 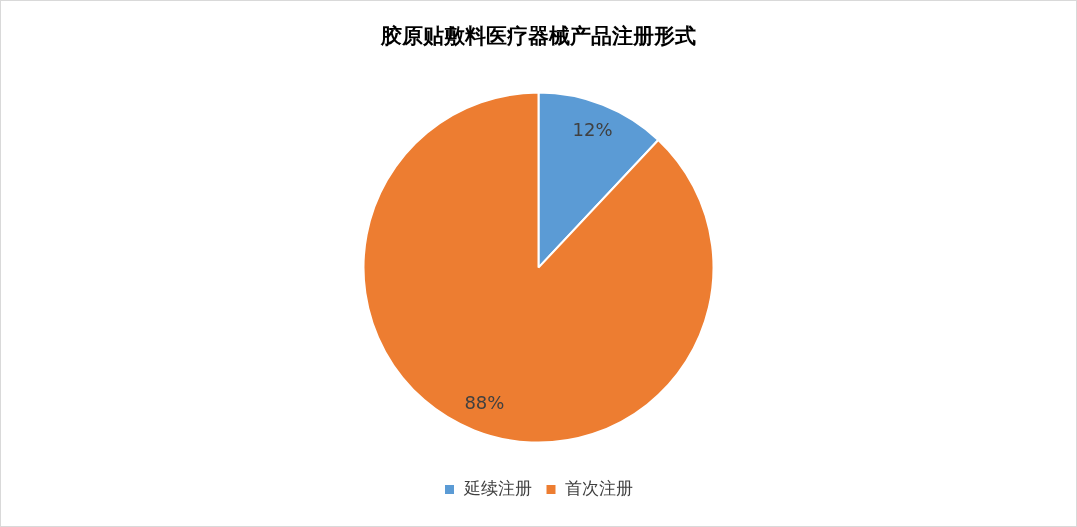 I want to click on legend-label: 延续注册, so click(x=497, y=487).